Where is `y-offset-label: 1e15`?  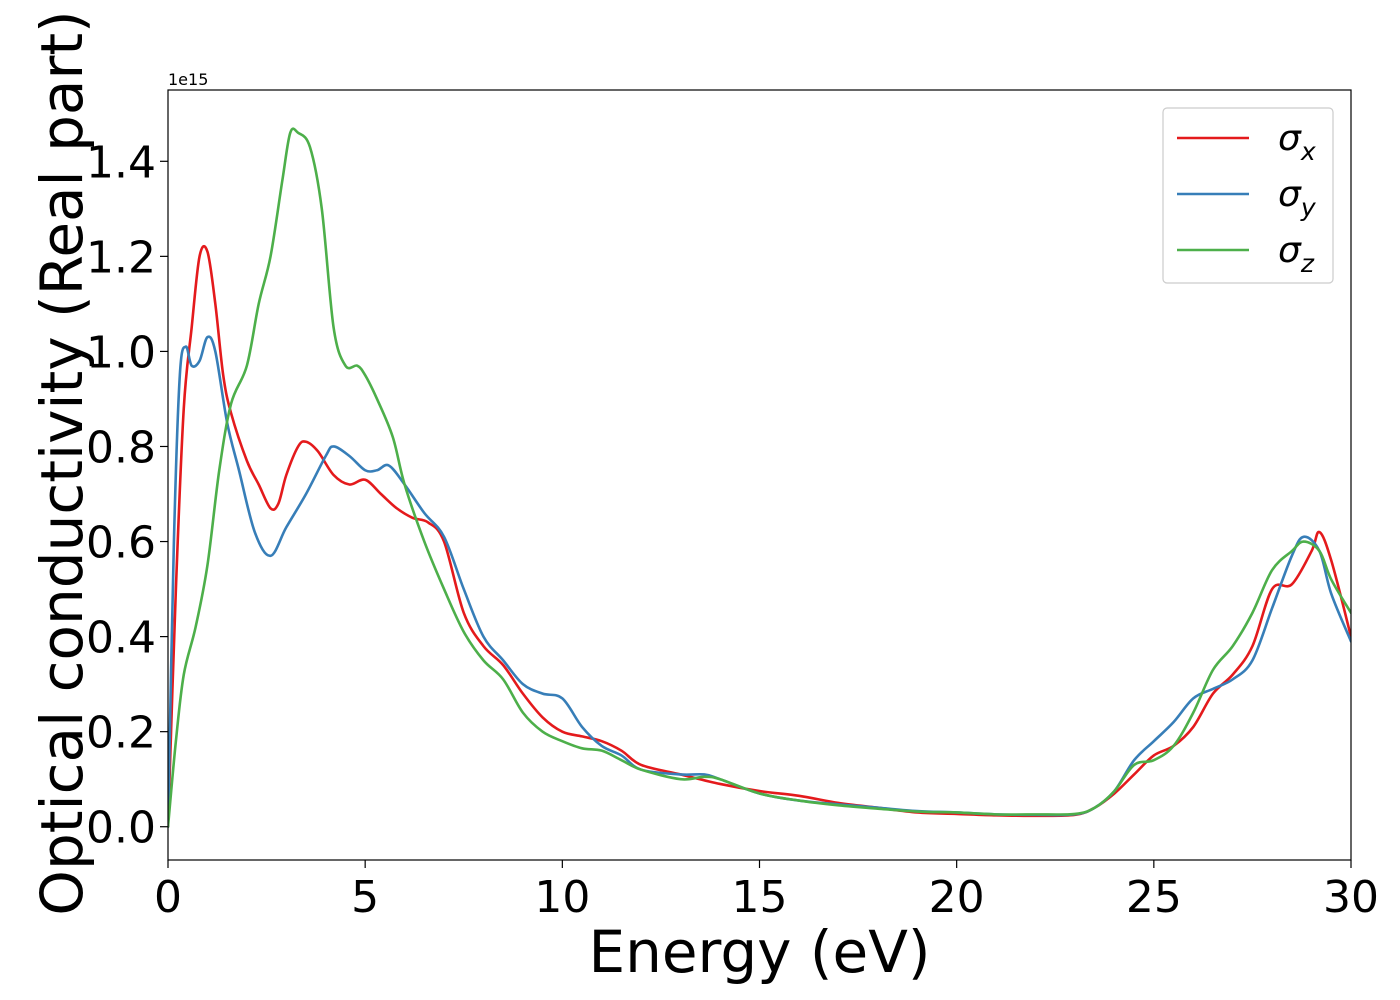 y-offset-label: 1e15 is located at coordinates (188, 79).